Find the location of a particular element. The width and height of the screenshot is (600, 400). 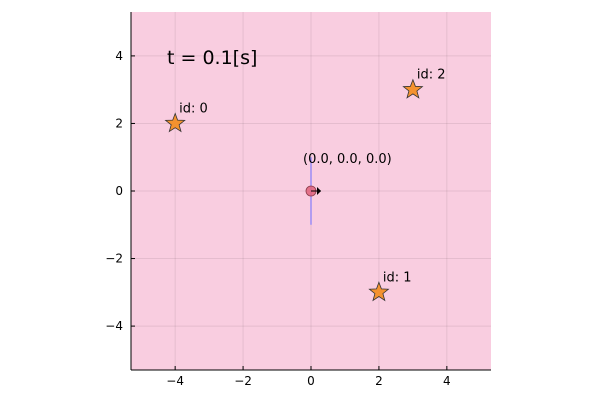

x-tick-label: −4 is located at coordinates (175, 381).